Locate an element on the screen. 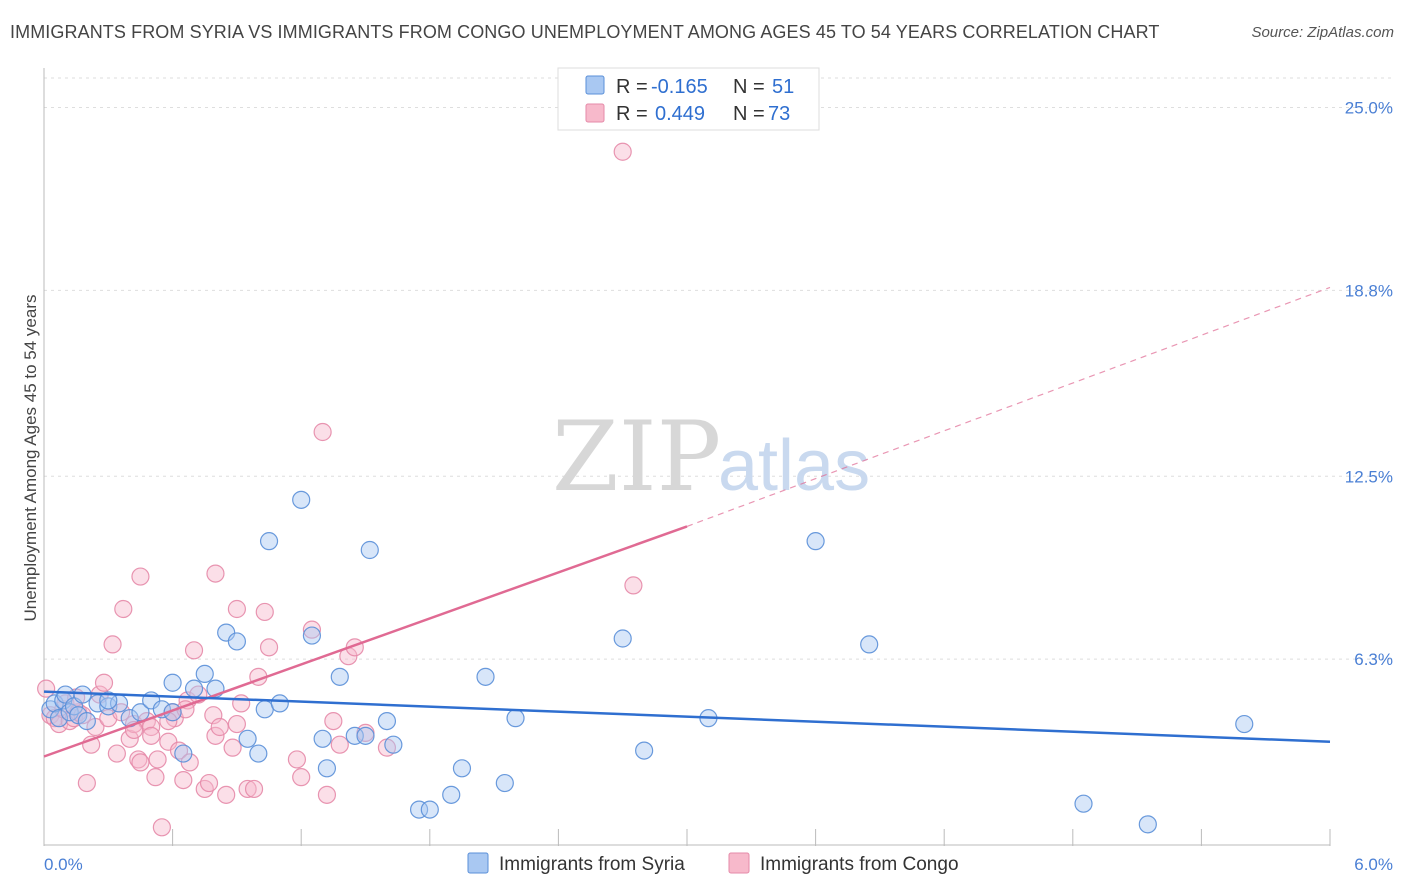 This screenshot has height=892, width=1406. legend-syria-n-label: N = is located at coordinates (749, 87).